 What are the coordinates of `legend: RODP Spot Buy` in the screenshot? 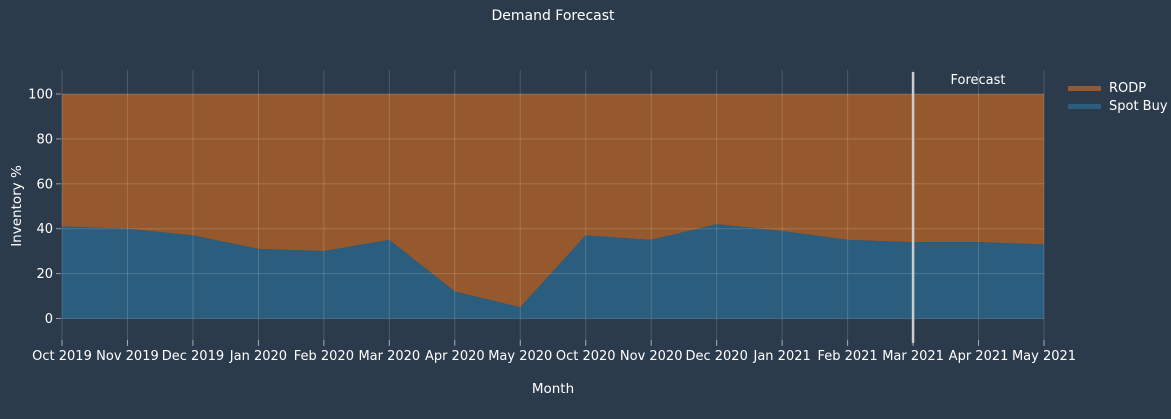 It's located at (1118, 97).